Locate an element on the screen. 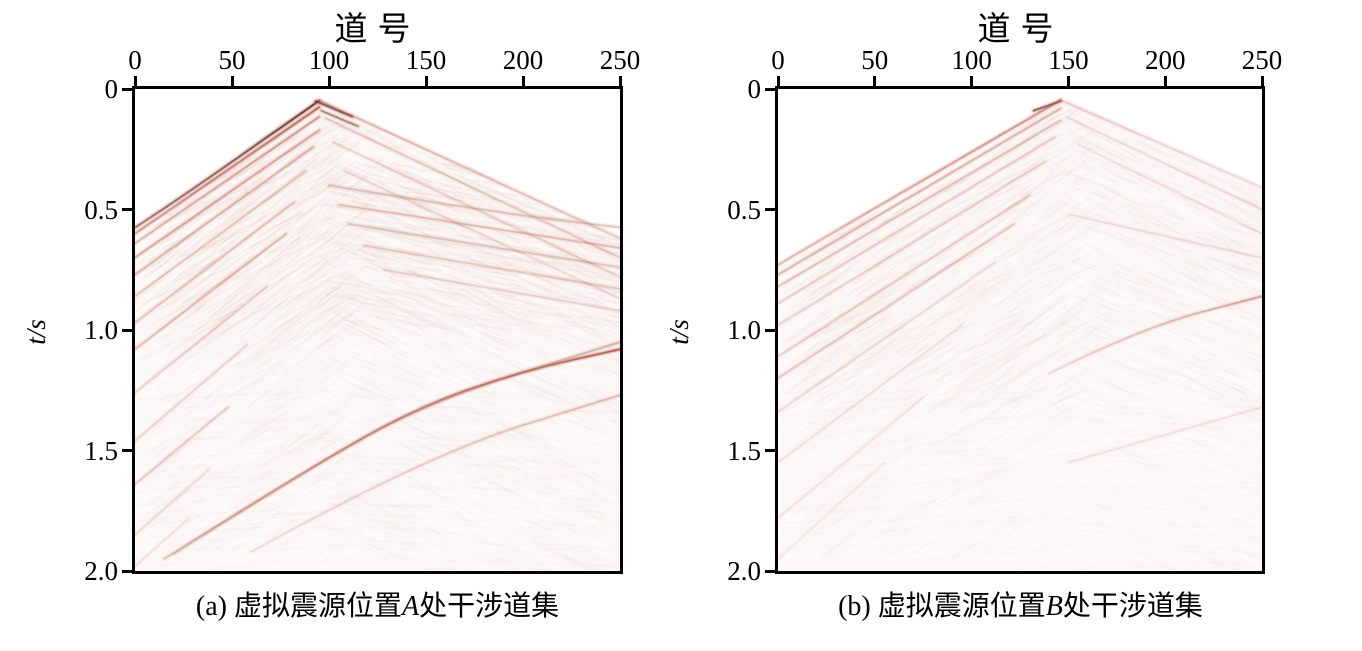 The image size is (1362, 651). caption-letter: B is located at coordinates (1054, 606).